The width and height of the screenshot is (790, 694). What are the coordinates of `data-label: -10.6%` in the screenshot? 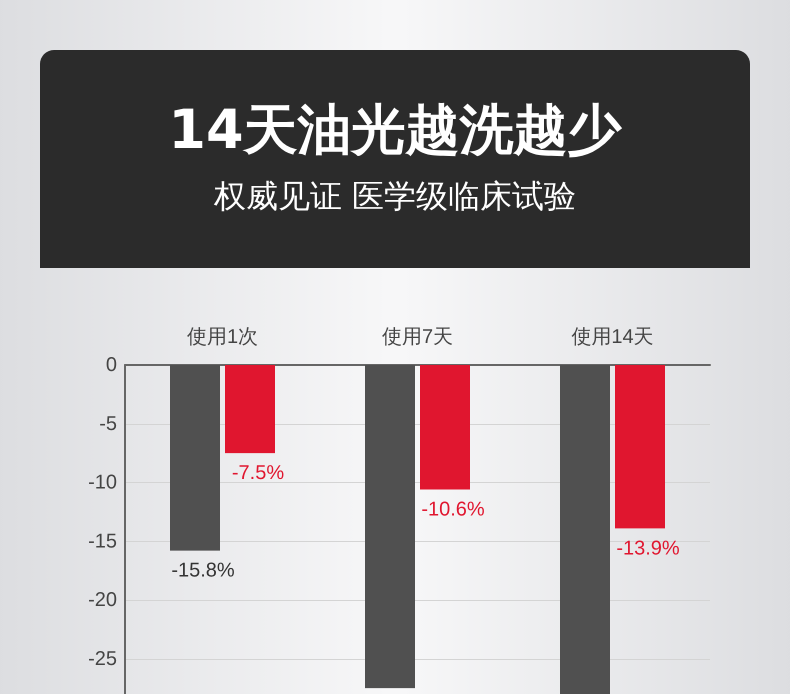 It's located at (453, 509).